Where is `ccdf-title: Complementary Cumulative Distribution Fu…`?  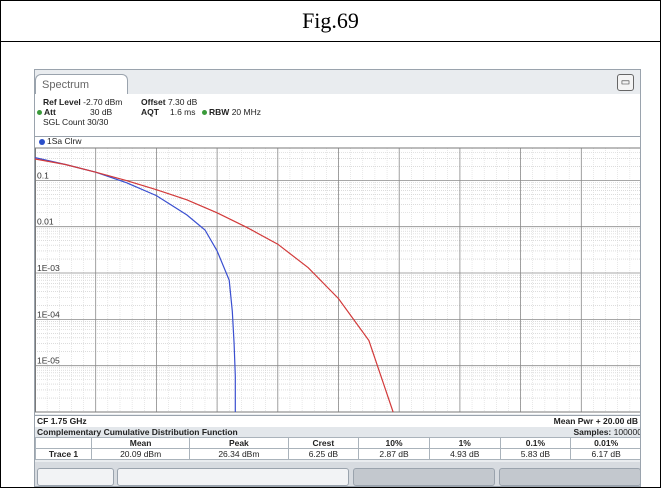 ccdf-title: Complementary Cumulative Distribution Fu… is located at coordinates (137, 432).